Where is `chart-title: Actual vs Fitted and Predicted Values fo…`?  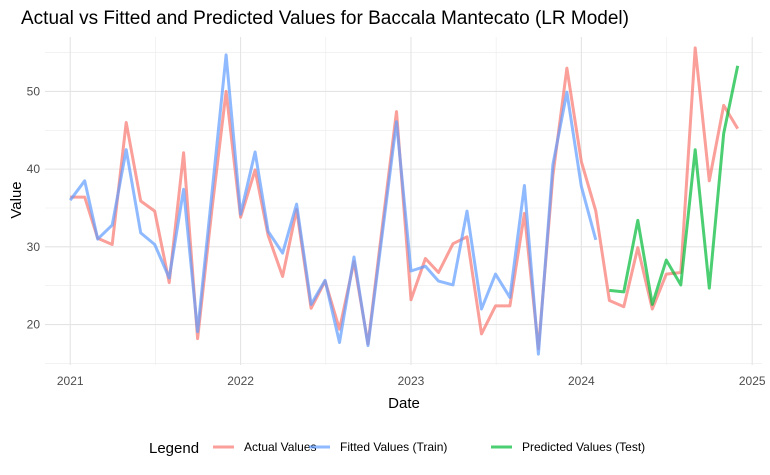
chart-title: Actual vs Fitted and Predicted Values fo… is located at coordinates (325, 18).